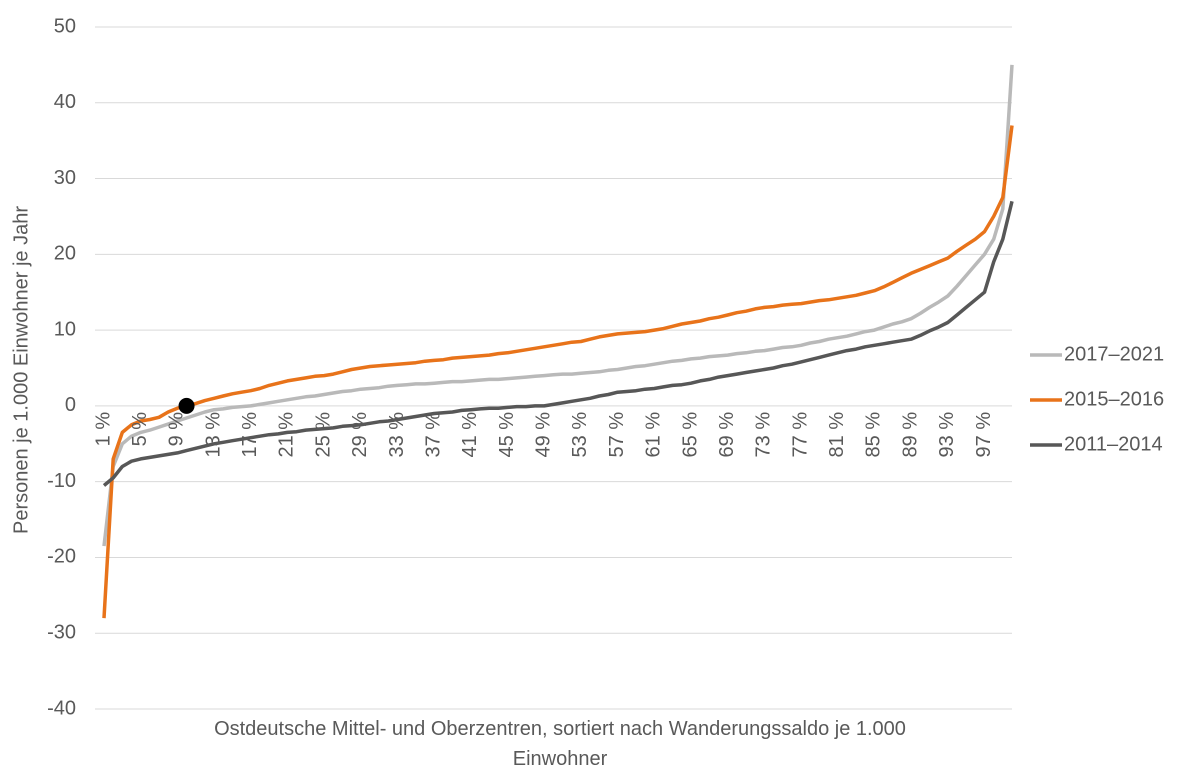 This screenshot has height=773, width=1200. What do you see at coordinates (287, 435) in the screenshot?
I see `x-tick-label: 21 %` at bounding box center [287, 435].